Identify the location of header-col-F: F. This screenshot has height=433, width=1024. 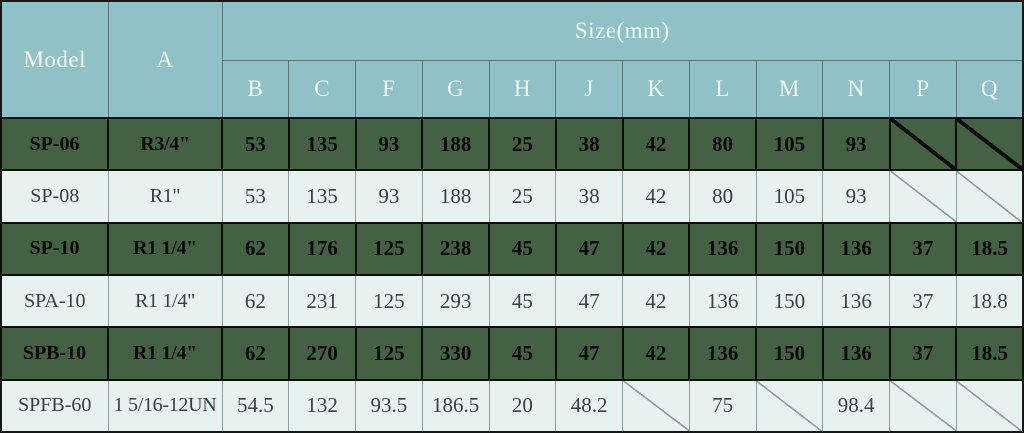
(389, 89).